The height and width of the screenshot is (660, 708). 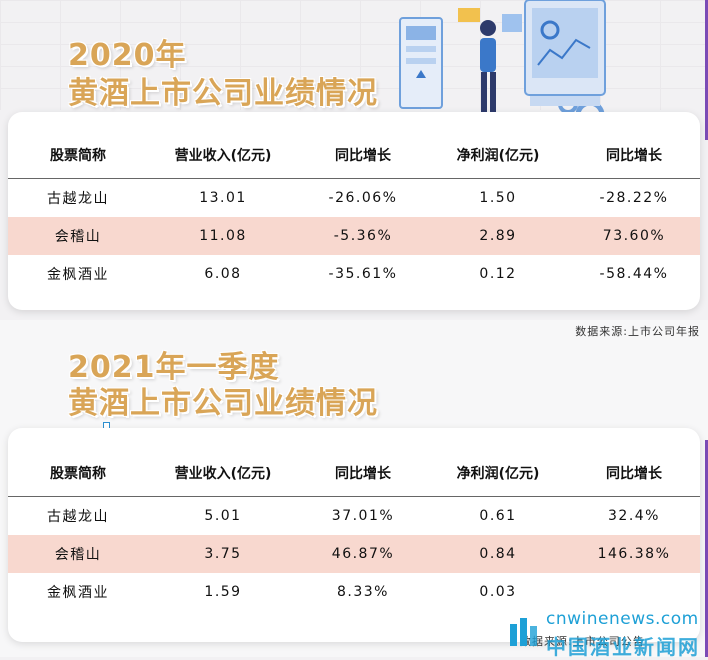 I want to click on table-cell: 32.4%, so click(x=634, y=516).